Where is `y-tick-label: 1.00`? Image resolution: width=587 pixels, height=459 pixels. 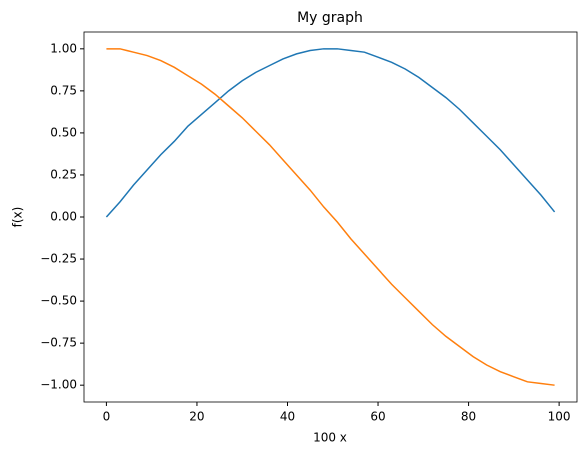 y-tick-label: 1.00 is located at coordinates (63, 48).